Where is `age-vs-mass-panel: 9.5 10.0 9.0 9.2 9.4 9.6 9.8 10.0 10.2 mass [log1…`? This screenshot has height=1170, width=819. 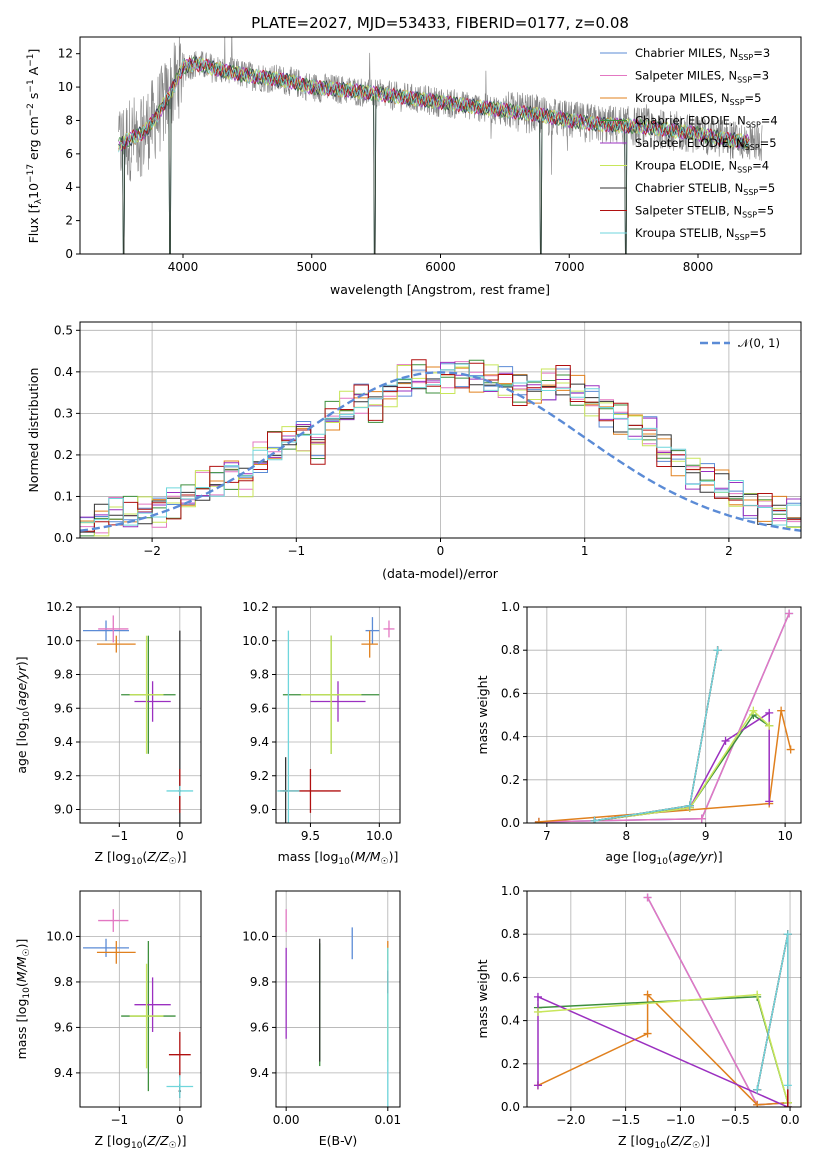 age-vs-mass-panel: 9.5 10.0 9.0 9.2 9.4 9.6 9.8 10.0 10.2 mass [log1… is located at coordinates (321, 733).